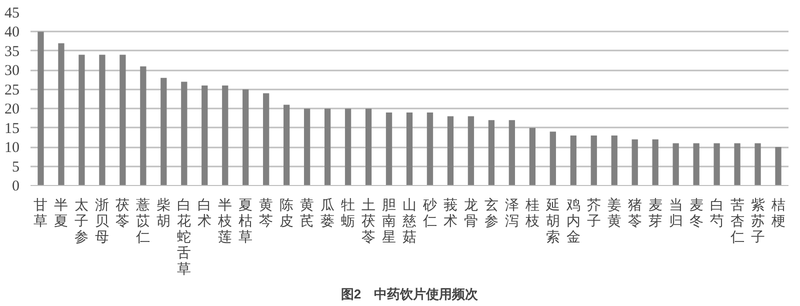 This screenshot has width=800, height=306. What do you see at coordinates (717, 212) in the screenshot?
I see `x-tick-label: 白芍` at bounding box center [717, 212].